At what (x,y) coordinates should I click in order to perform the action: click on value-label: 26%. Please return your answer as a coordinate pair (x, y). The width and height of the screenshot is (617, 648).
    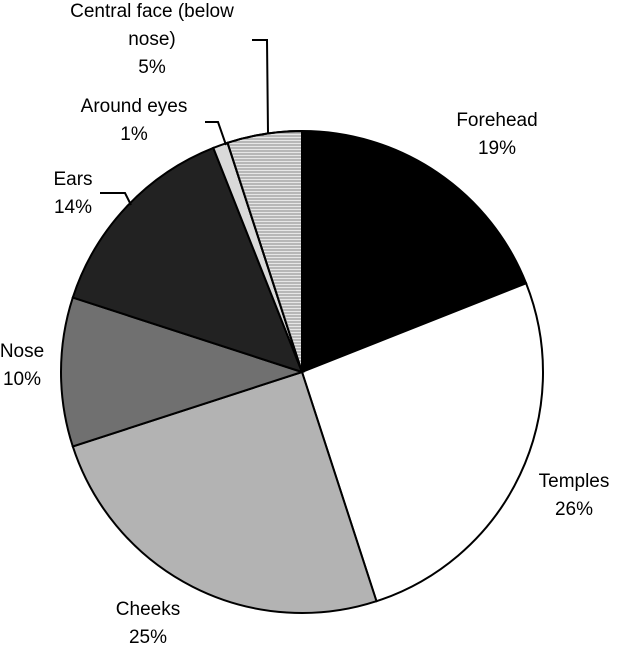
    Looking at the image, I should click on (574, 509).